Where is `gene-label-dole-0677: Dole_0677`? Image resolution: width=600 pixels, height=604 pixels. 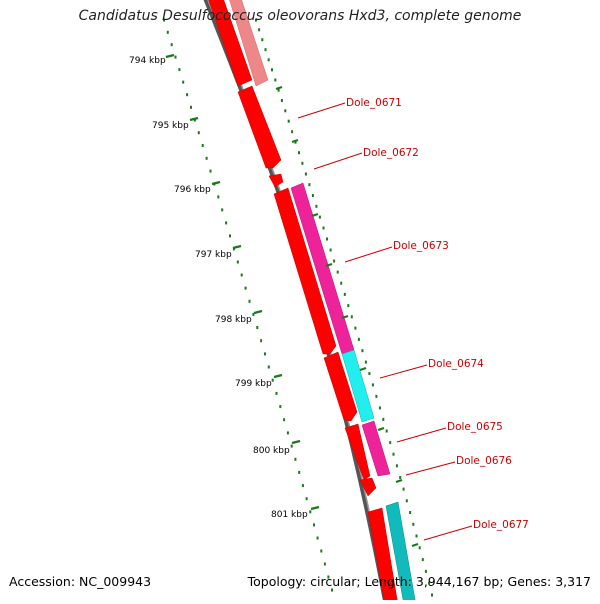
gene-label-dole-0677: Dole_0677 is located at coordinates (501, 525).